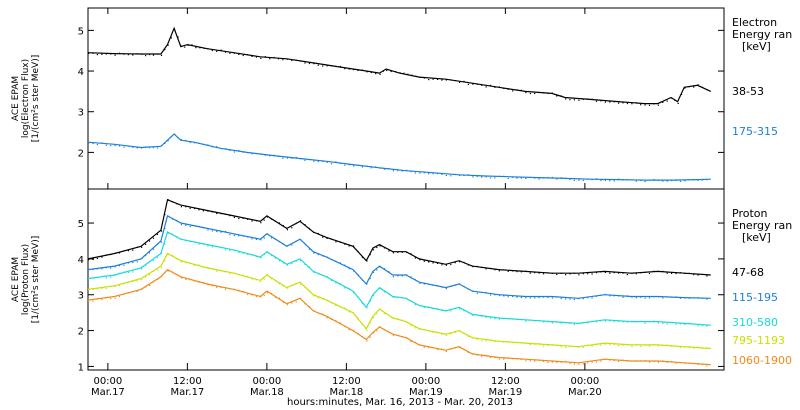 This screenshot has width=800, height=410. What do you see at coordinates (81, 31) in the screenshot?
I see `electron-ytick-label: 5` at bounding box center [81, 31].